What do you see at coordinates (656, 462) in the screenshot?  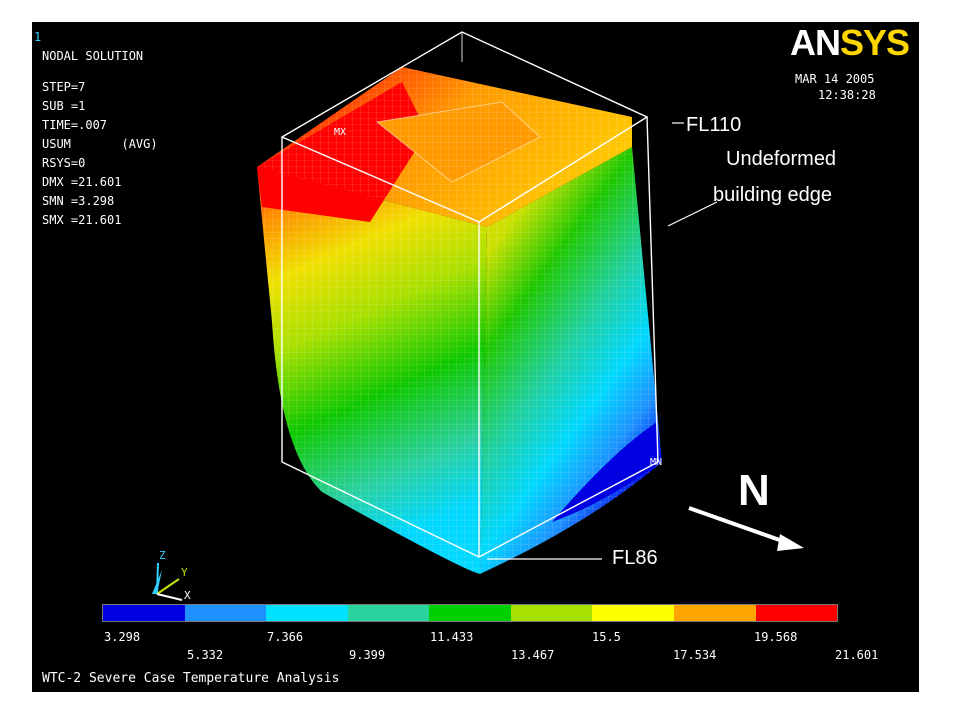 I see `min-marker: MN` at bounding box center [656, 462].